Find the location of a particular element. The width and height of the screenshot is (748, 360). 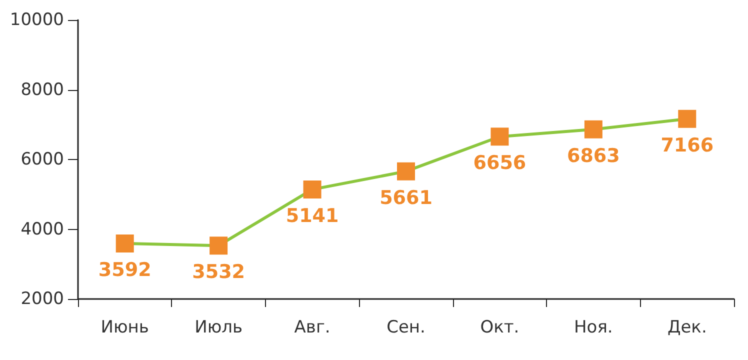

y-tick-label: 4000 is located at coordinates (42, 229).